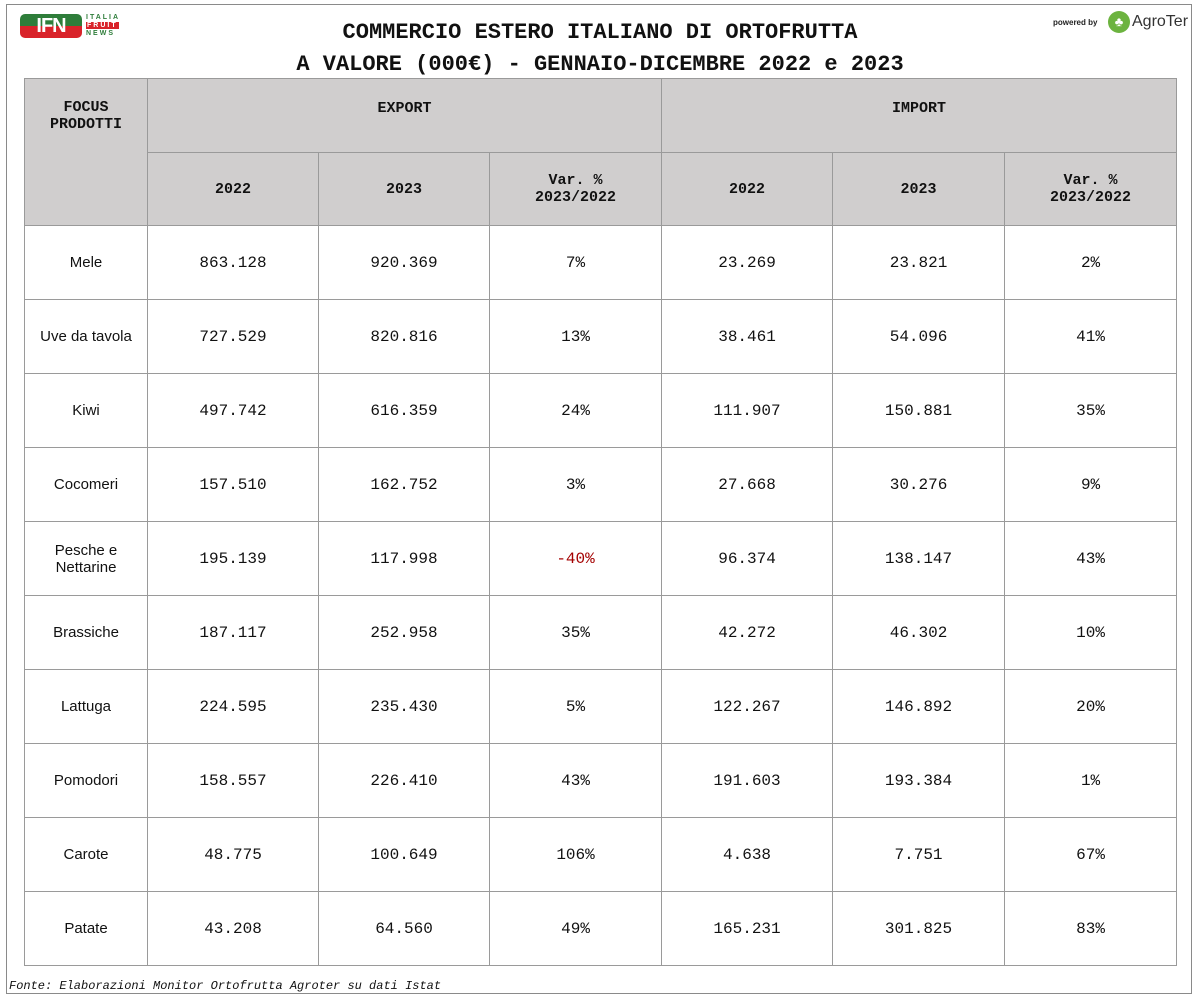  I want to click on cell-exp2023: 100.649, so click(404, 854).